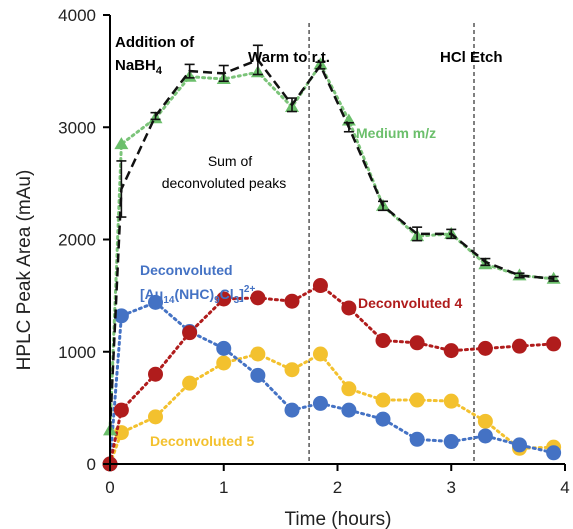 This screenshot has width=573, height=529. Describe the element at coordinates (471, 57) in the screenshot. I see `annotation-hcl: HCl Etch` at that location.